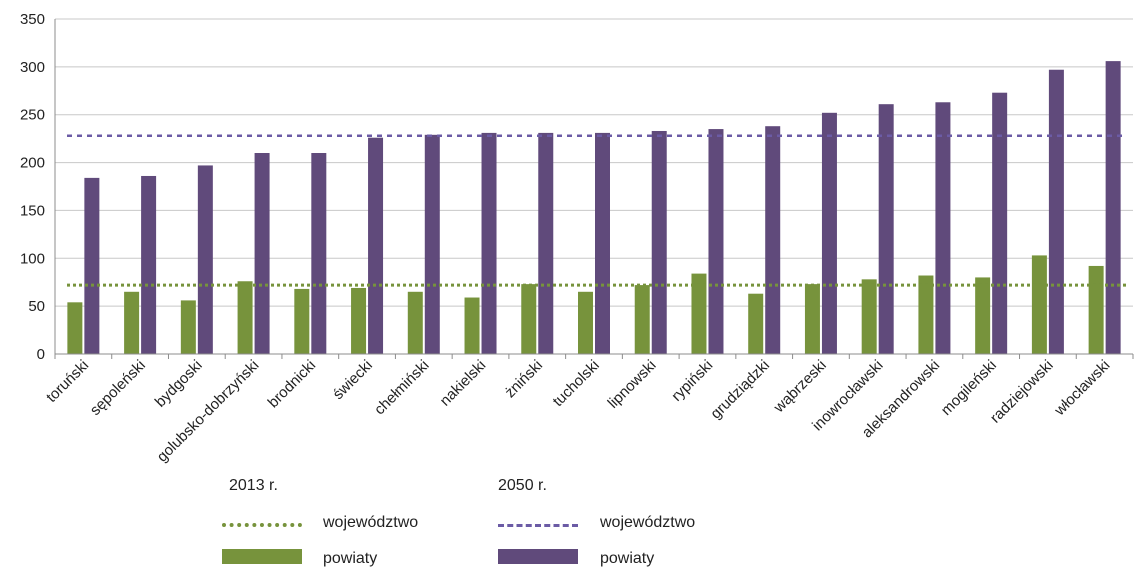  I want to click on y-tick-label: 150, so click(32, 210).